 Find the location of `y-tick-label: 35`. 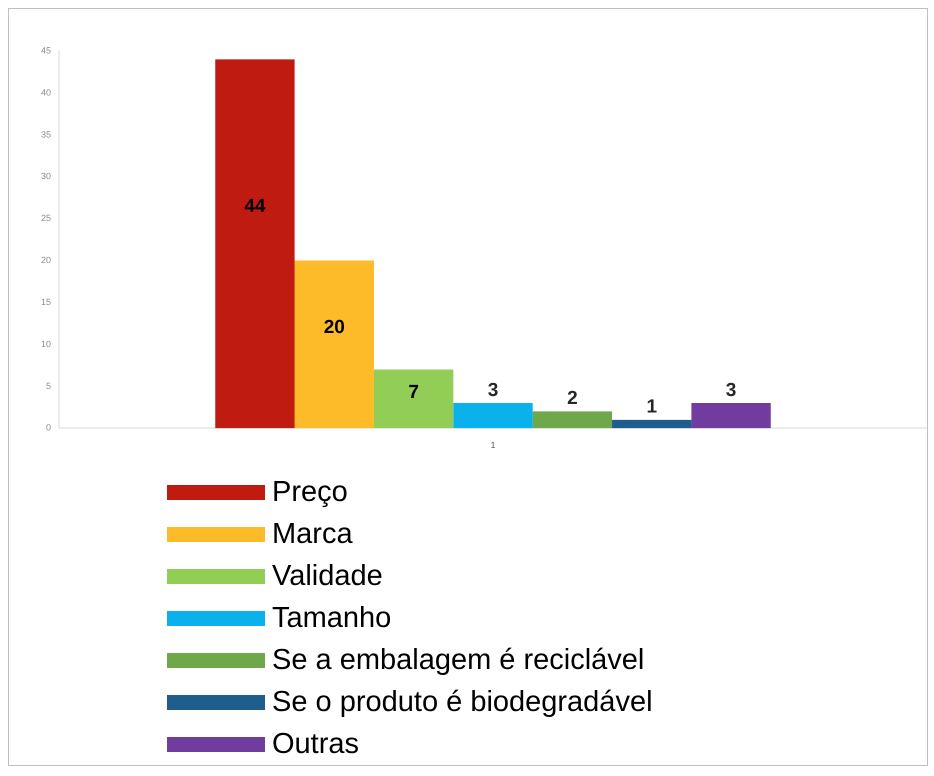

y-tick-label: 35 is located at coordinates (46, 134).